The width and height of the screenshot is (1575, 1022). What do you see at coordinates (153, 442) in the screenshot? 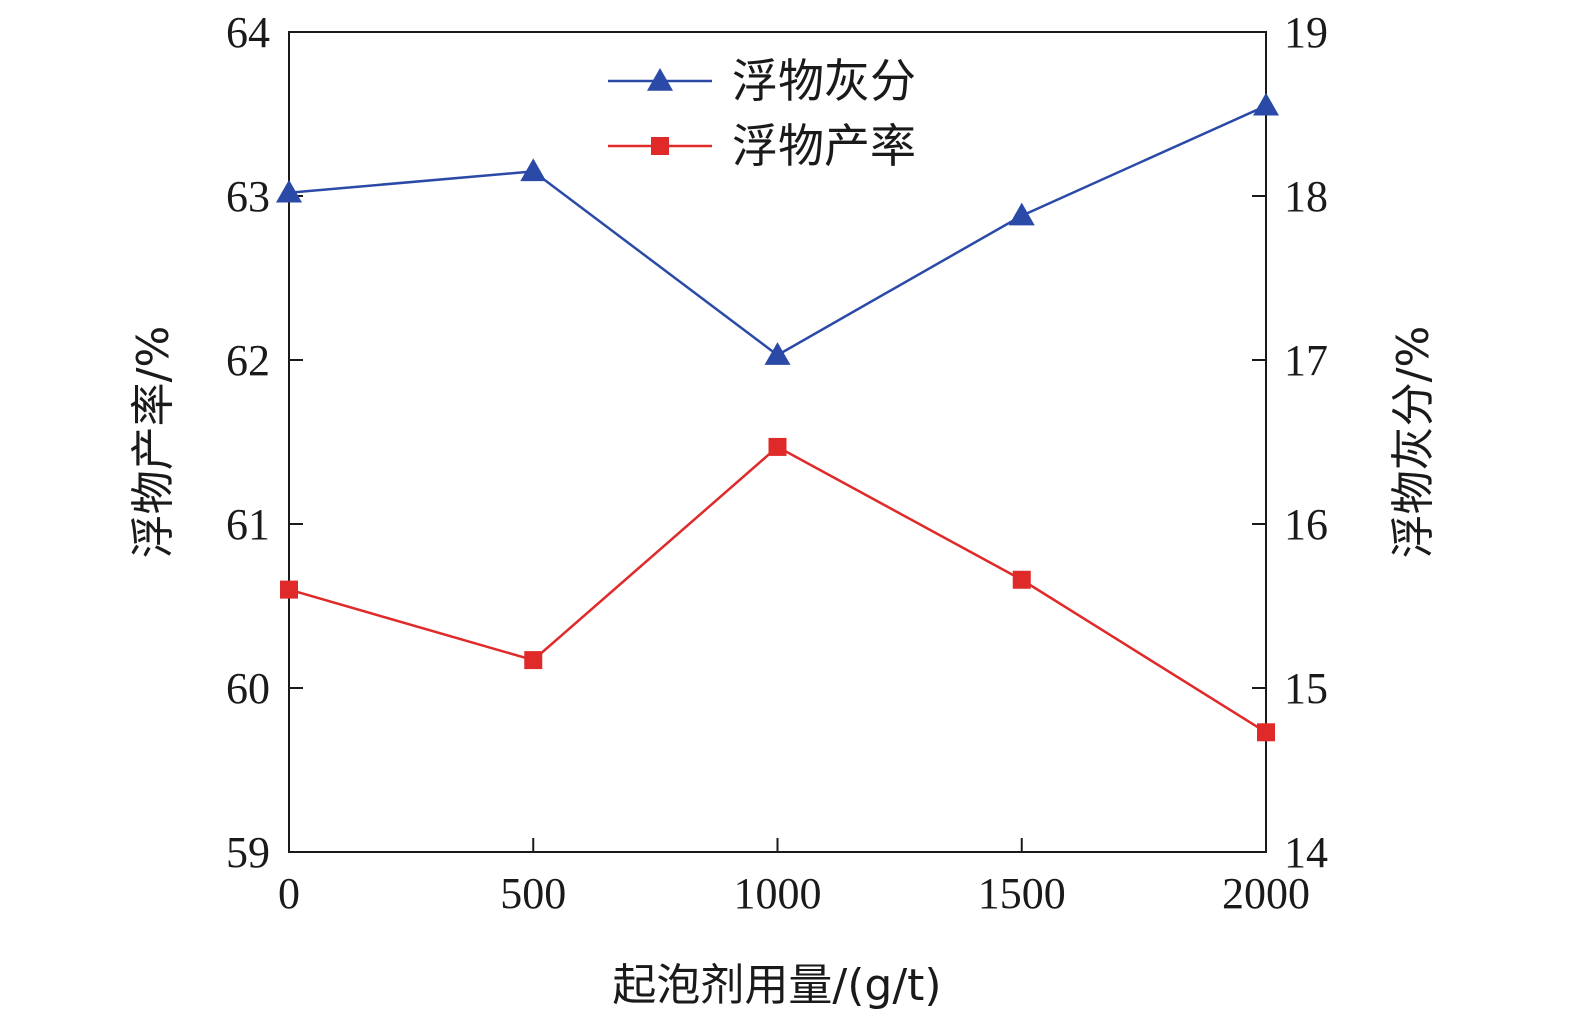
I see `left-y-axis-title: 浮物产率/%` at bounding box center [153, 442].